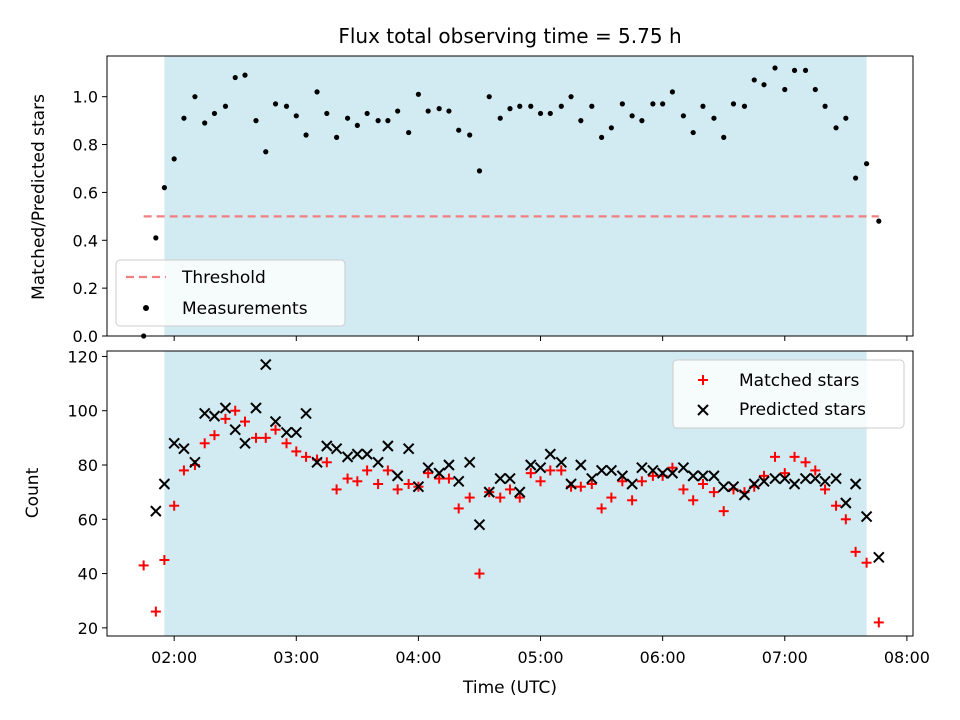  I want to click on legend-x-marker, so click(703, 410).